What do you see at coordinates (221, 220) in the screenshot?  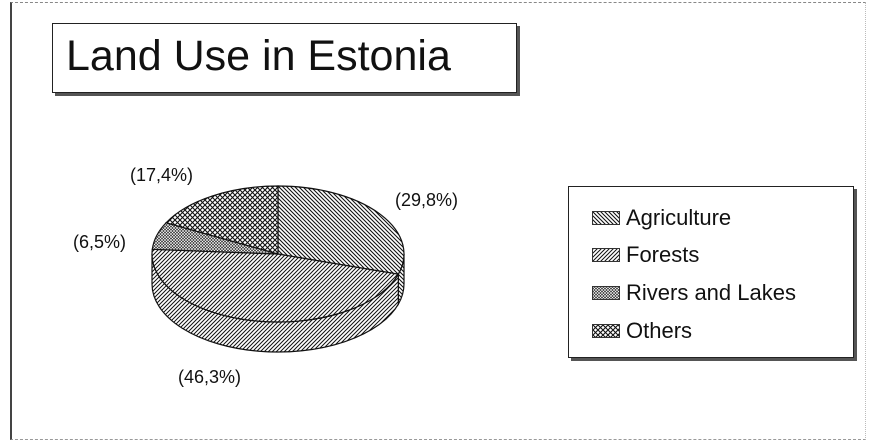 I see `pie-slice-others` at bounding box center [221, 220].